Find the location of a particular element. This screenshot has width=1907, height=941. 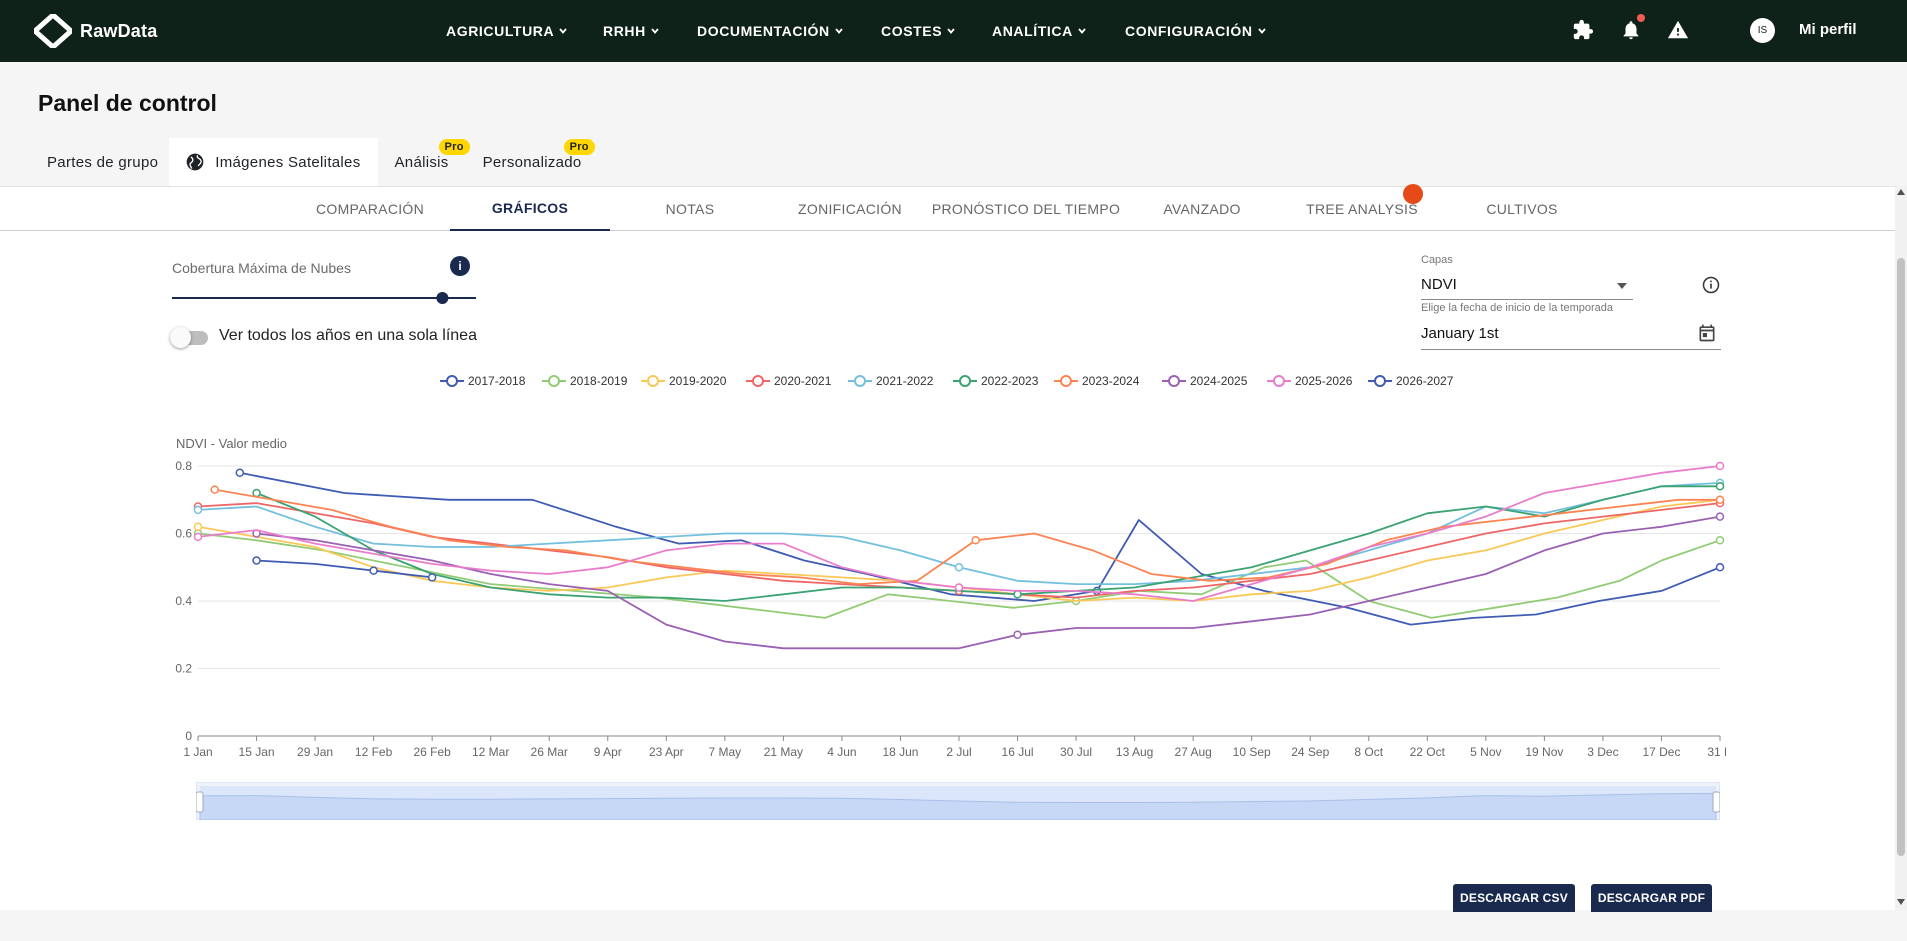

download-pdf-button: DESCARGAR PDF is located at coordinates (1651, 898).